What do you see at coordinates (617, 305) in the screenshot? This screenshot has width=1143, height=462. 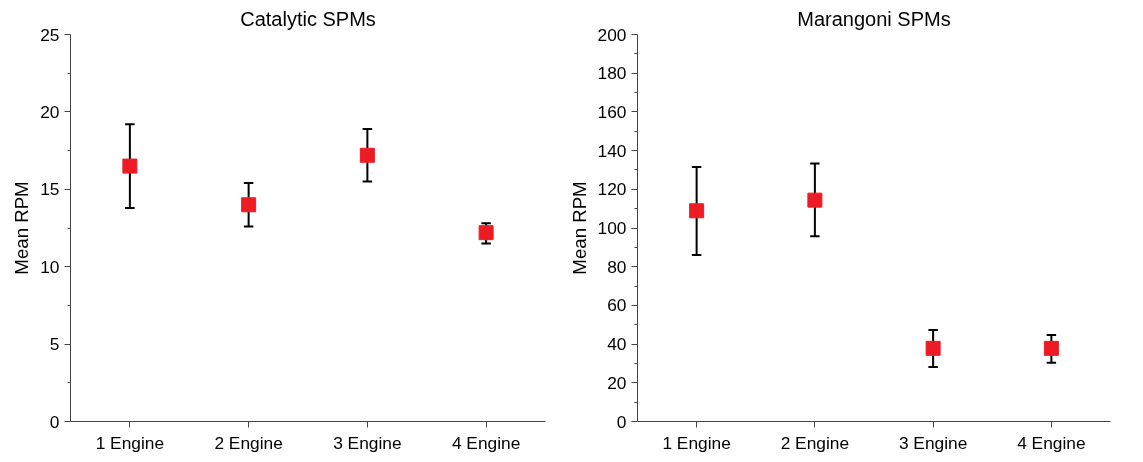 I see `y-tick-label: 60` at bounding box center [617, 305].